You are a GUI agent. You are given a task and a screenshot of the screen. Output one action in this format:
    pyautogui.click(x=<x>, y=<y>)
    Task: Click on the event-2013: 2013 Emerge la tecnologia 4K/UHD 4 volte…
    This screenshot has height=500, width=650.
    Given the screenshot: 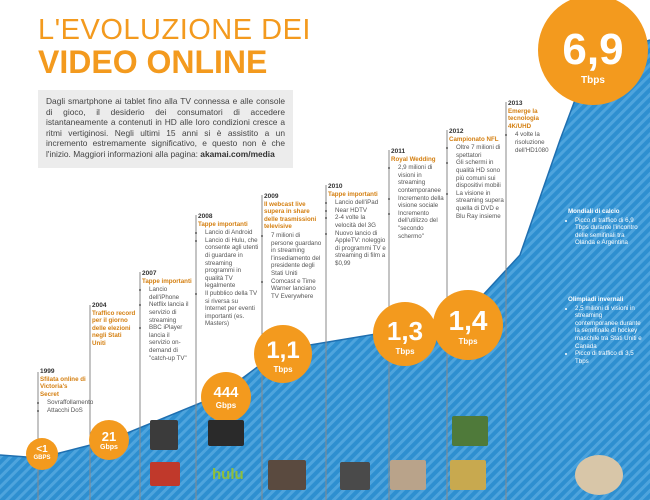 What is the action you would take?
    pyautogui.click(x=528, y=127)
    